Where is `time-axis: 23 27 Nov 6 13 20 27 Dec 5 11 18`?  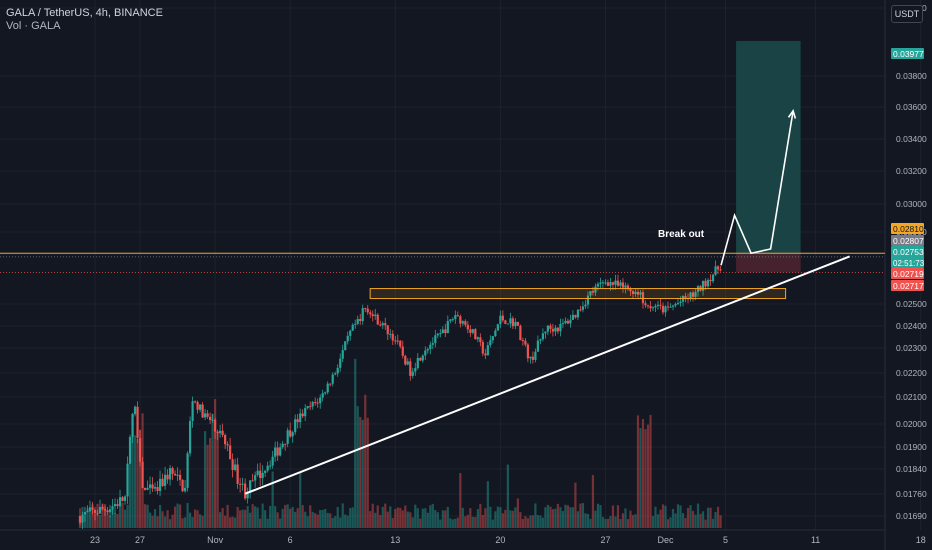 time-axis: 23 27 Nov 6 13 20 27 Dec 5 11 18 is located at coordinates (508, 540).